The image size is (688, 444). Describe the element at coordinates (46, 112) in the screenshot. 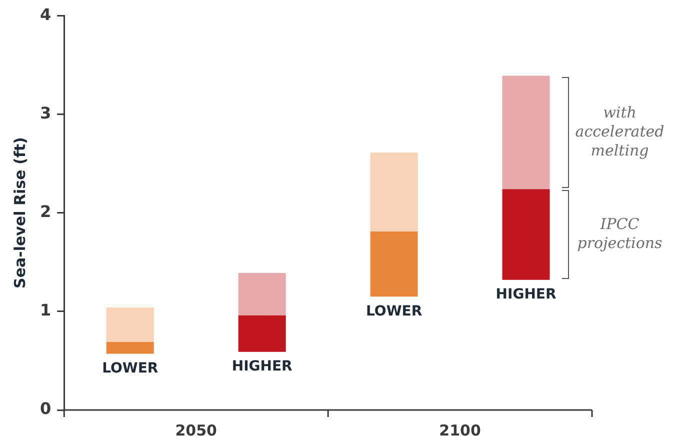

I see `y-tick-label: 3` at that location.